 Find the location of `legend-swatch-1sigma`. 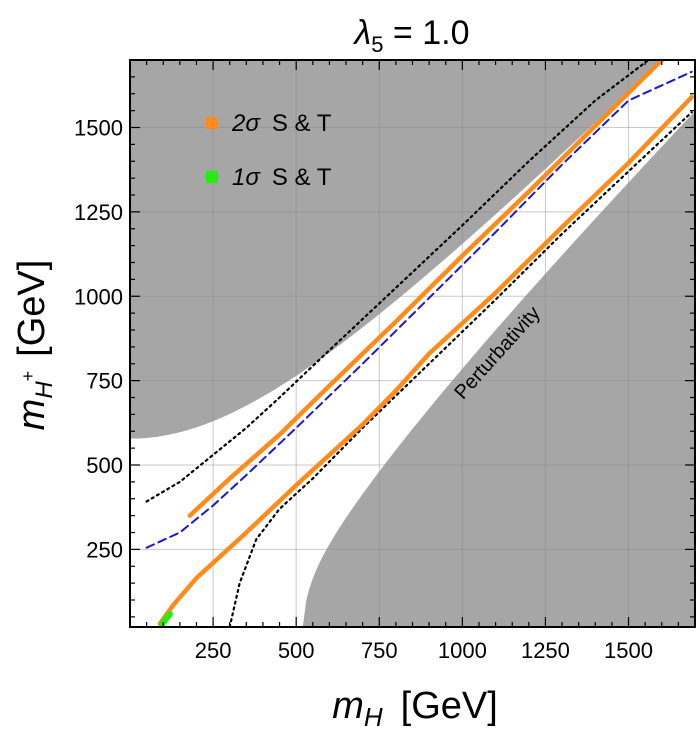

legend-swatch-1sigma is located at coordinates (212, 177).